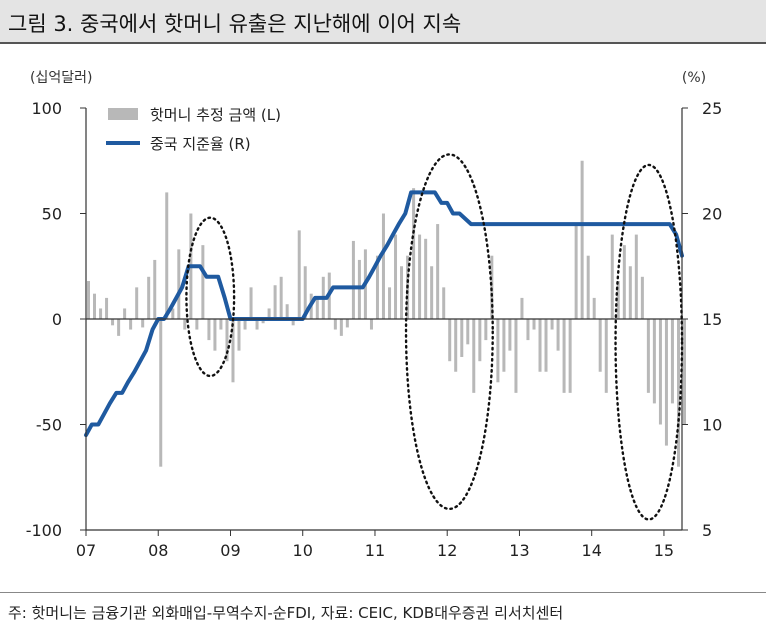  Describe the element at coordinates (712, 319) in the screenshot. I see `right-tick-label: 15` at that location.